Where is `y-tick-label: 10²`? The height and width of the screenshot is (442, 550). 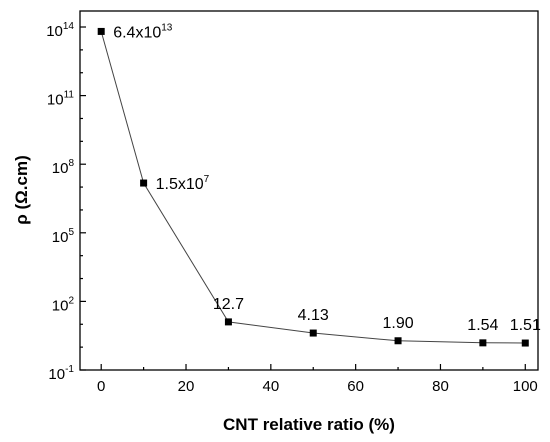
y-tick-label: 10² is located at coordinates (63, 304).